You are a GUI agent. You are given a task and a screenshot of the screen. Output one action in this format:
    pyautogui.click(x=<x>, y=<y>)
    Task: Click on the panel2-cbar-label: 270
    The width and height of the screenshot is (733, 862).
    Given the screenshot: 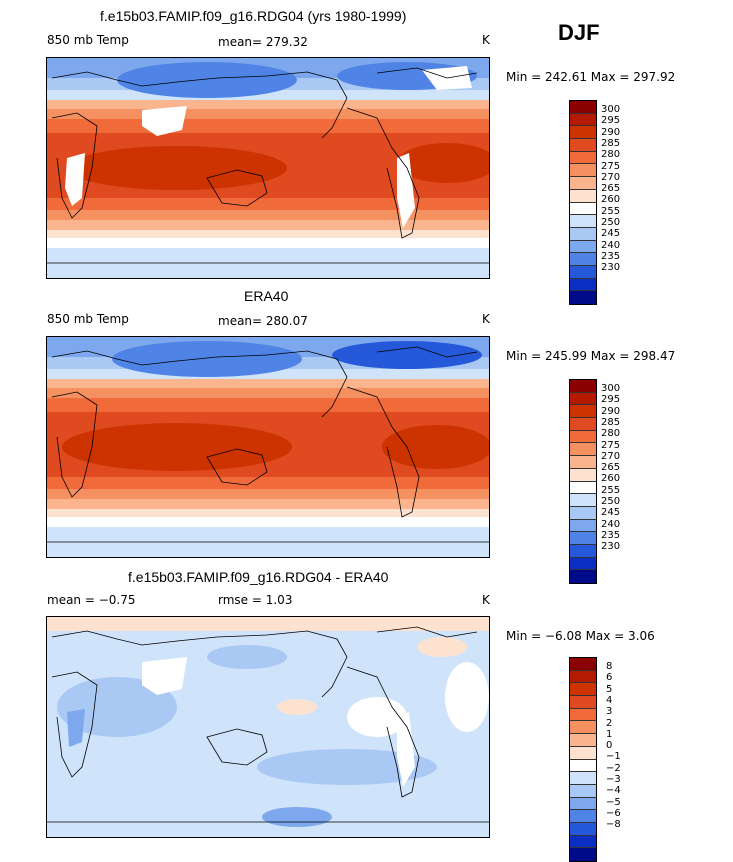 What is the action you would take?
    pyautogui.click(x=611, y=456)
    